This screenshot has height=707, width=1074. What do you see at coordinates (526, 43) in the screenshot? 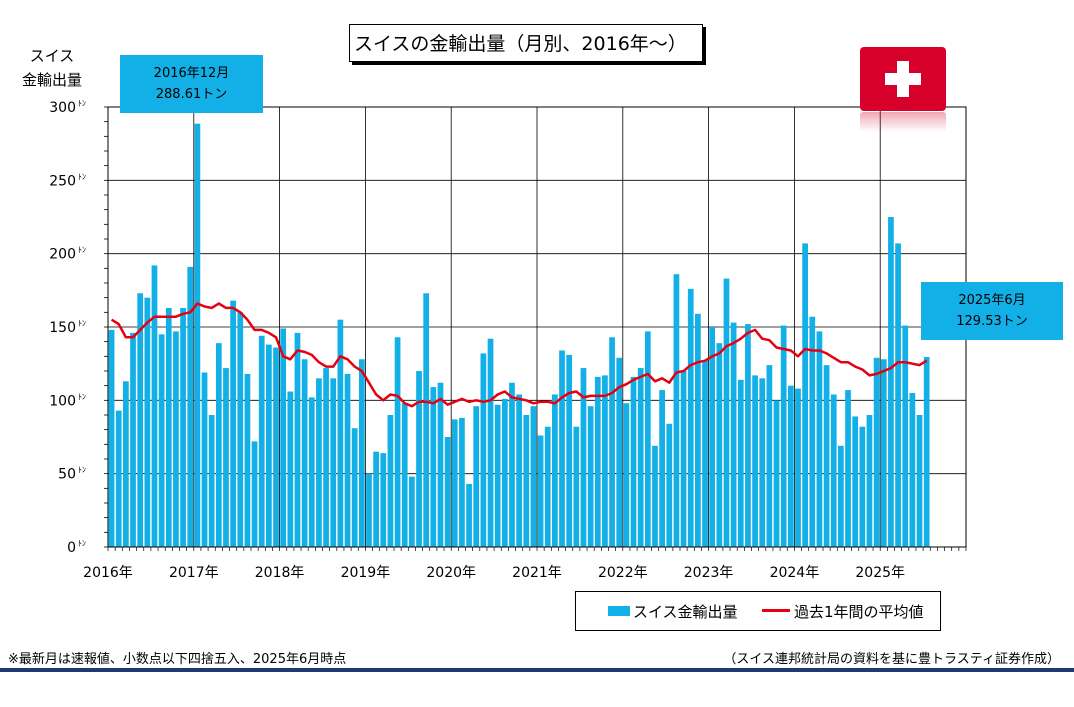
I see `chart-title: スイスの金輸出量（月別、2016年～）` at bounding box center [526, 43].